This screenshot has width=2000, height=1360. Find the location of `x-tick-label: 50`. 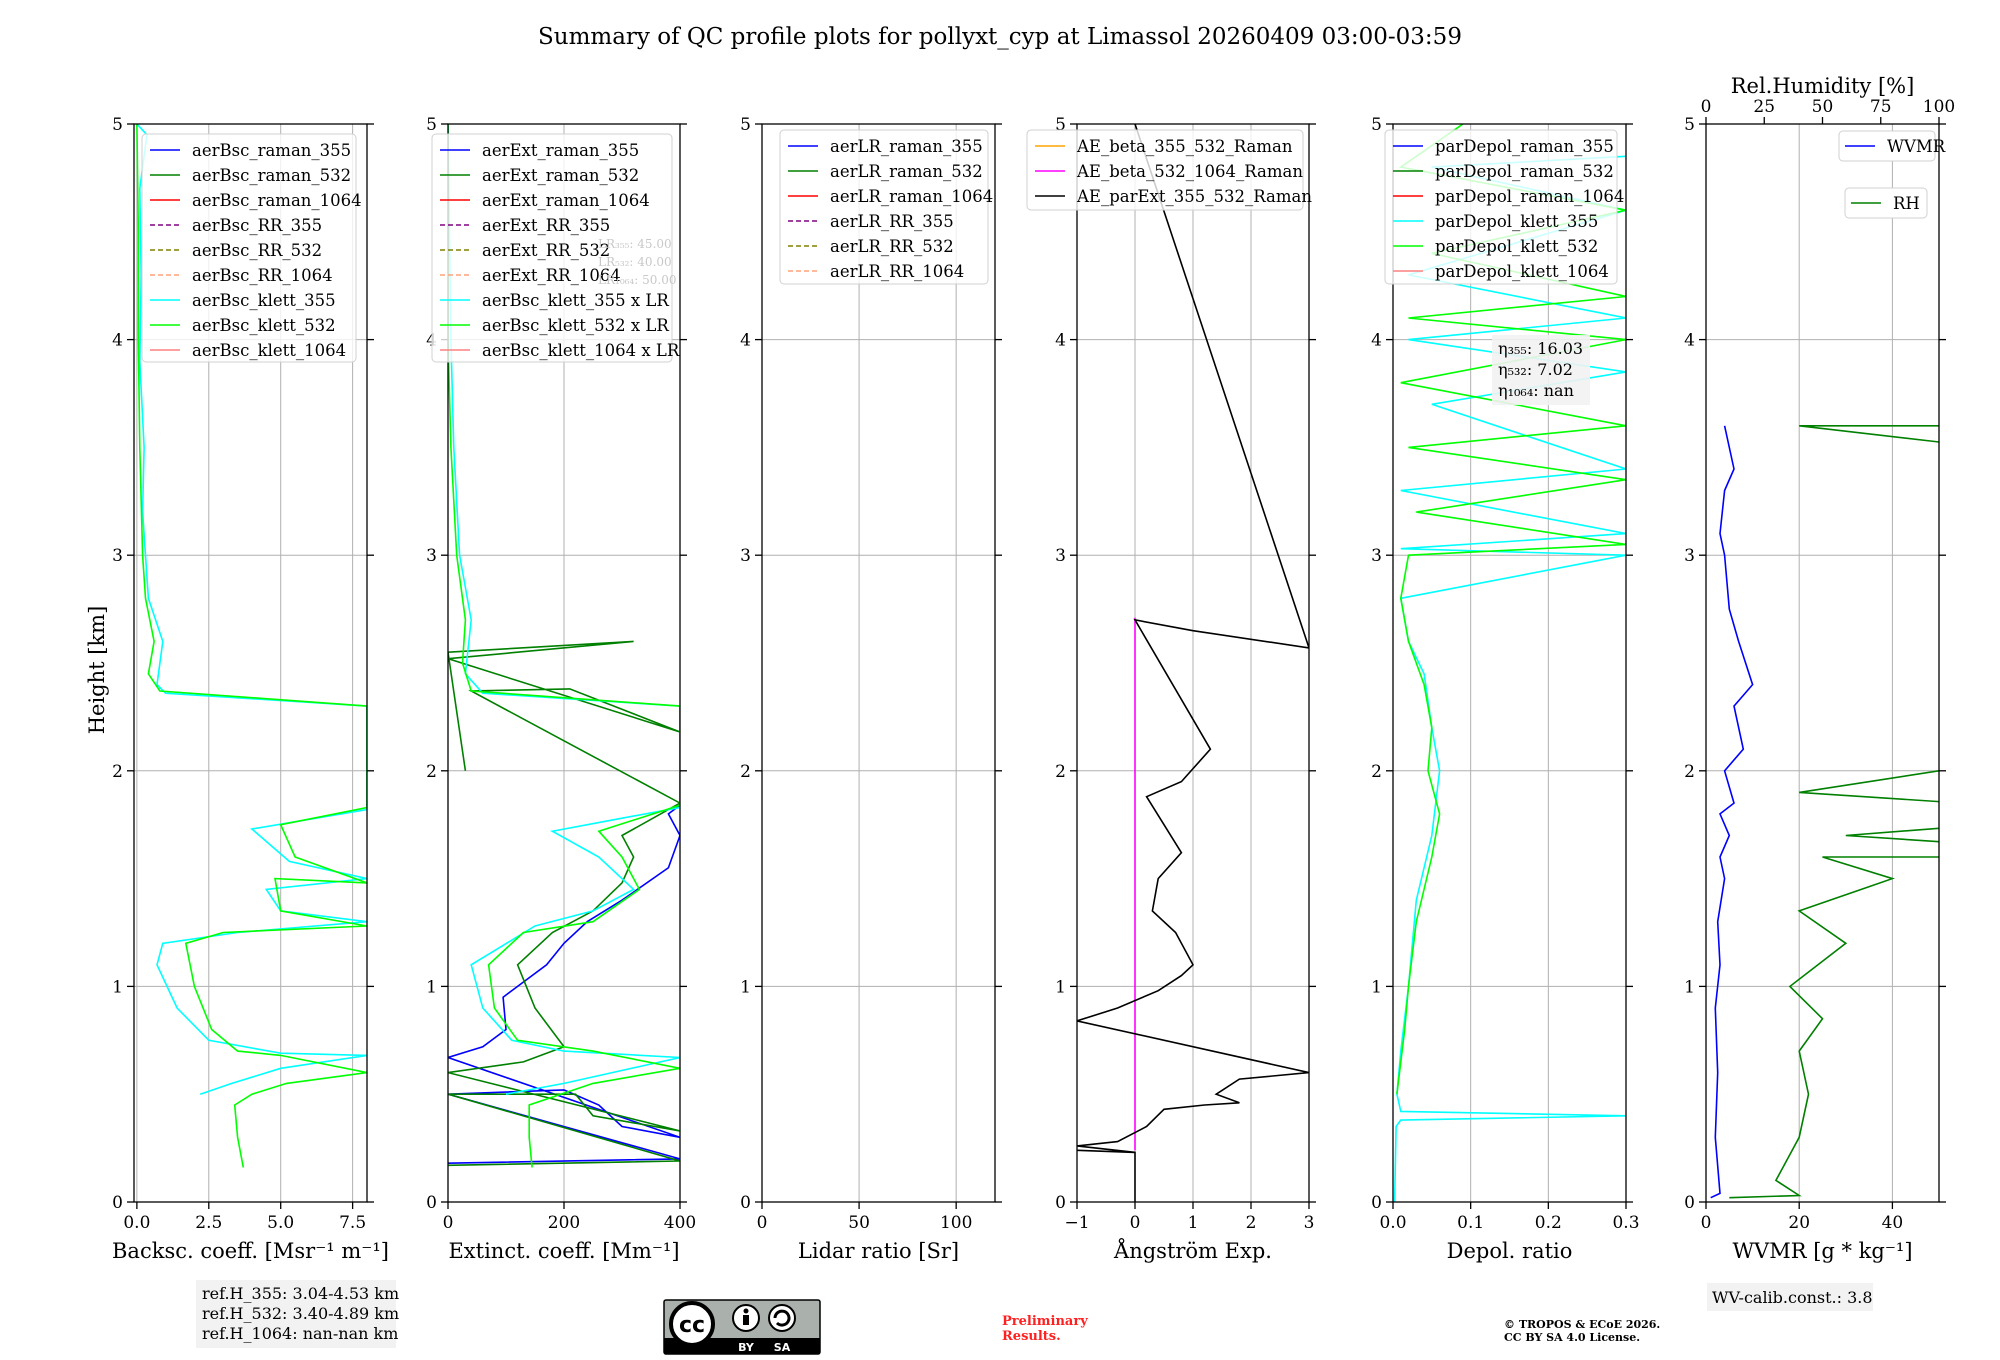

x-tick-label: 50 is located at coordinates (859, 1223).